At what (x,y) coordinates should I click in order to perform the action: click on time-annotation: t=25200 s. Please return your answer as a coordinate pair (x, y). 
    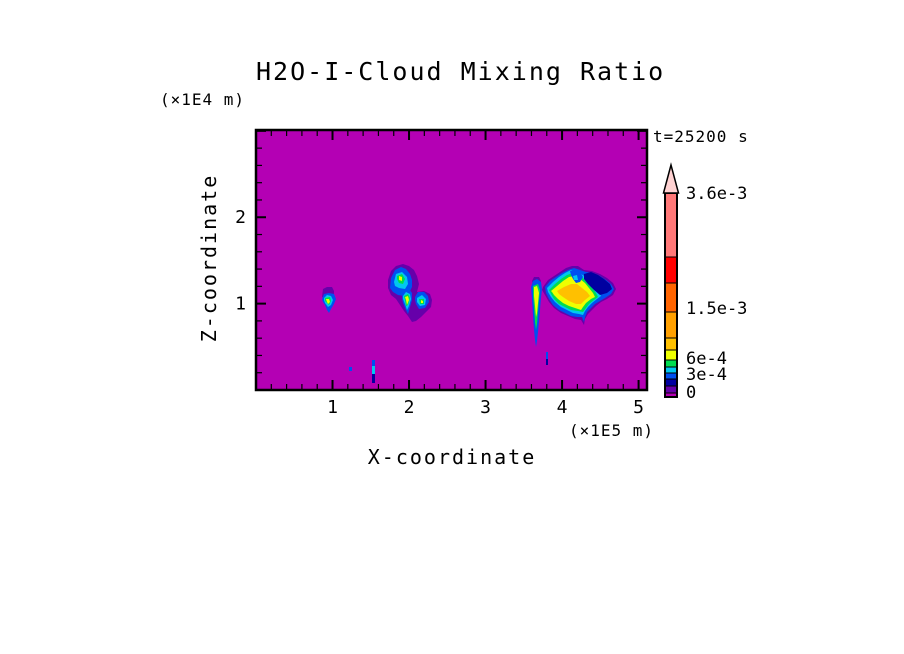
    Looking at the image, I should click on (701, 136).